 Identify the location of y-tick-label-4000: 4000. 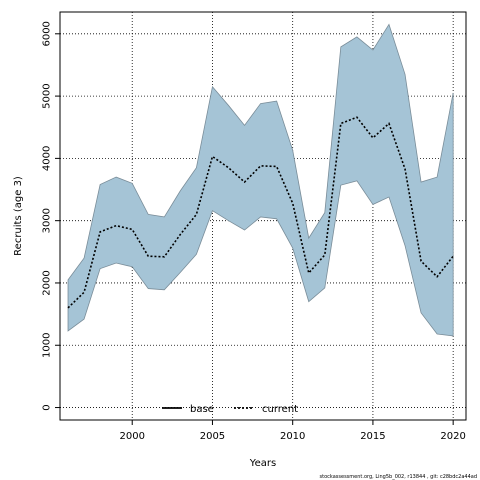
(47, 158).